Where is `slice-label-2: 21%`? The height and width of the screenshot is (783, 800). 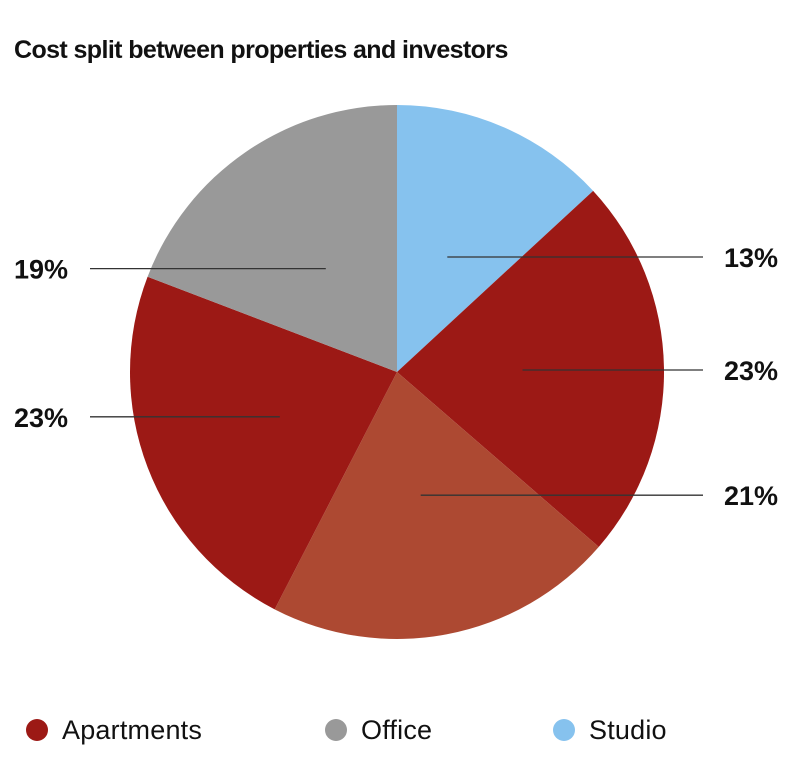
slice-label-2: 21% is located at coordinates (751, 496).